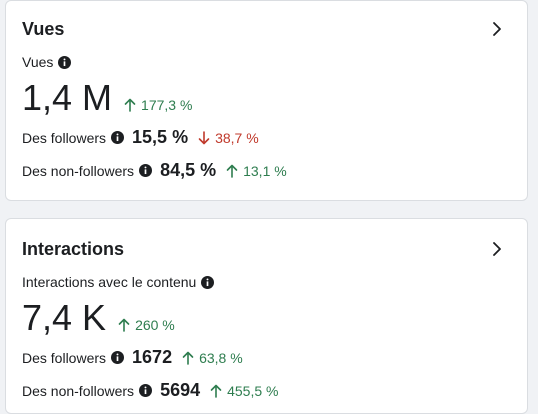  I want to click on metric-trend: 455,5 %, so click(244, 390).